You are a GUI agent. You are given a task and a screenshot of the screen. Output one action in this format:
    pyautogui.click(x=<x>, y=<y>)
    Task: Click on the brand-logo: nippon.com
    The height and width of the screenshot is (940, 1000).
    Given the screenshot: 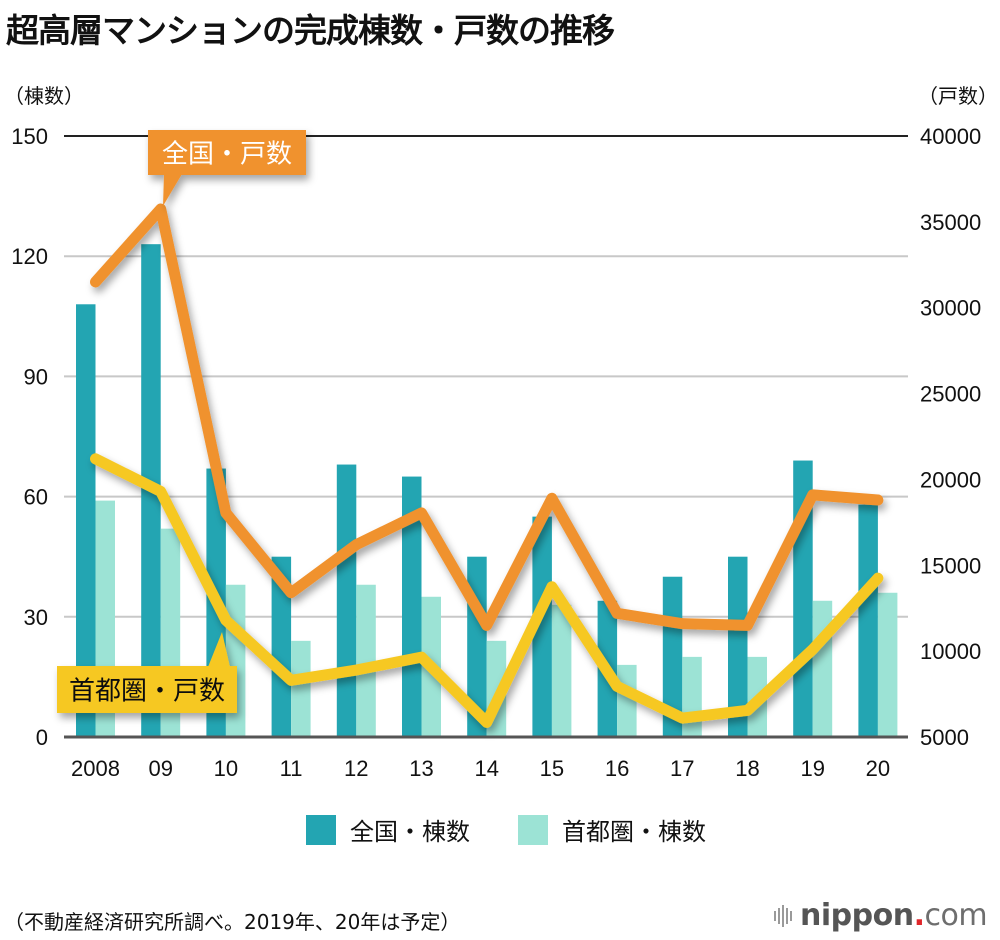 What is the action you would take?
    pyautogui.click(x=881, y=915)
    